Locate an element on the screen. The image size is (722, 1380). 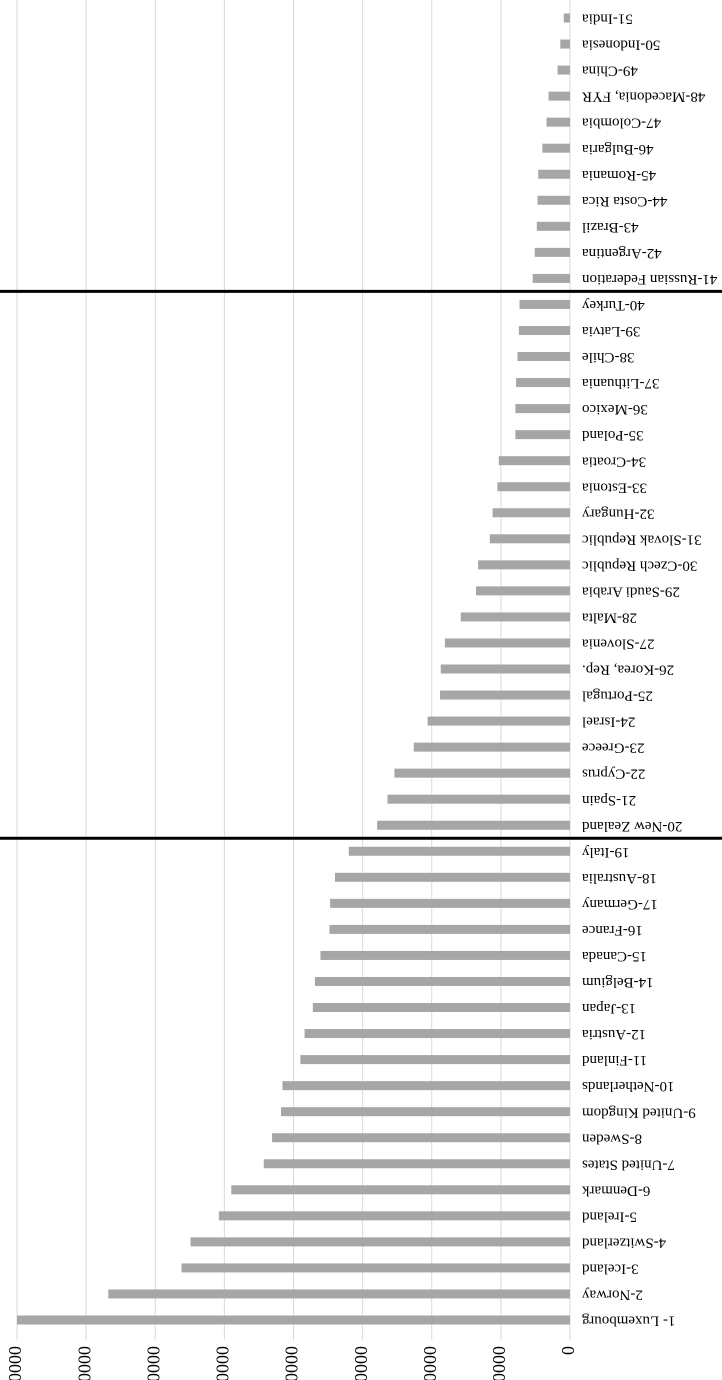
category-label: 12-Austria is located at coordinates (614, 1034).